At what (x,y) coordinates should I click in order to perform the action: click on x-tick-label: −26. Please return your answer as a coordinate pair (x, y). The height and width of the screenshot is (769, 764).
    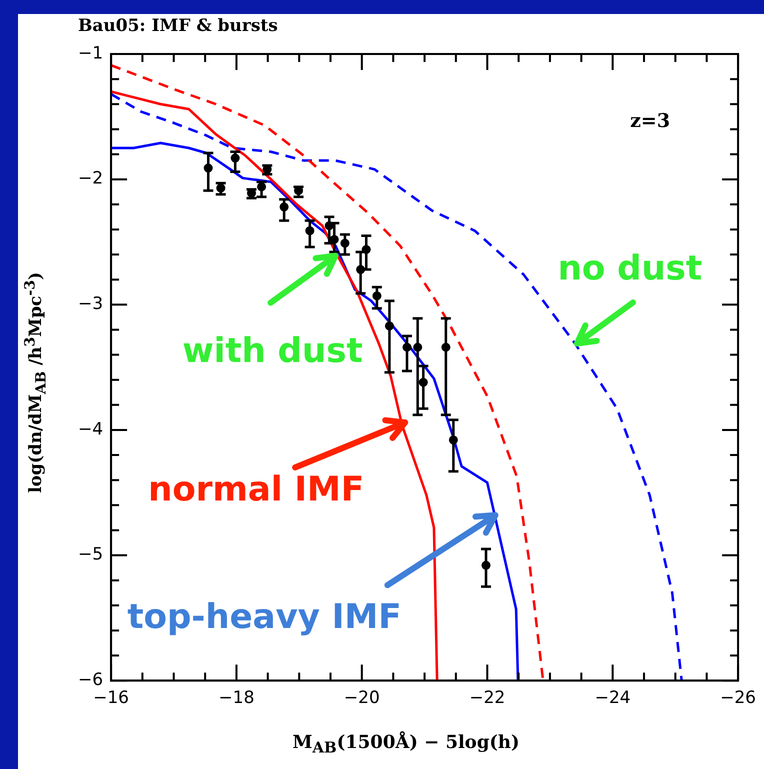
    Looking at the image, I should click on (738, 698).